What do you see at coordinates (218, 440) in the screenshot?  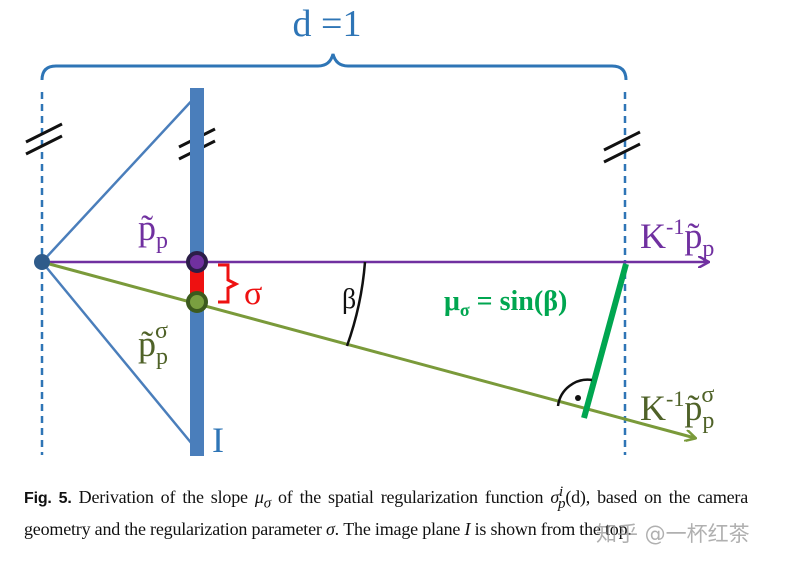 I see `image-plane-label: I` at bounding box center [218, 440].